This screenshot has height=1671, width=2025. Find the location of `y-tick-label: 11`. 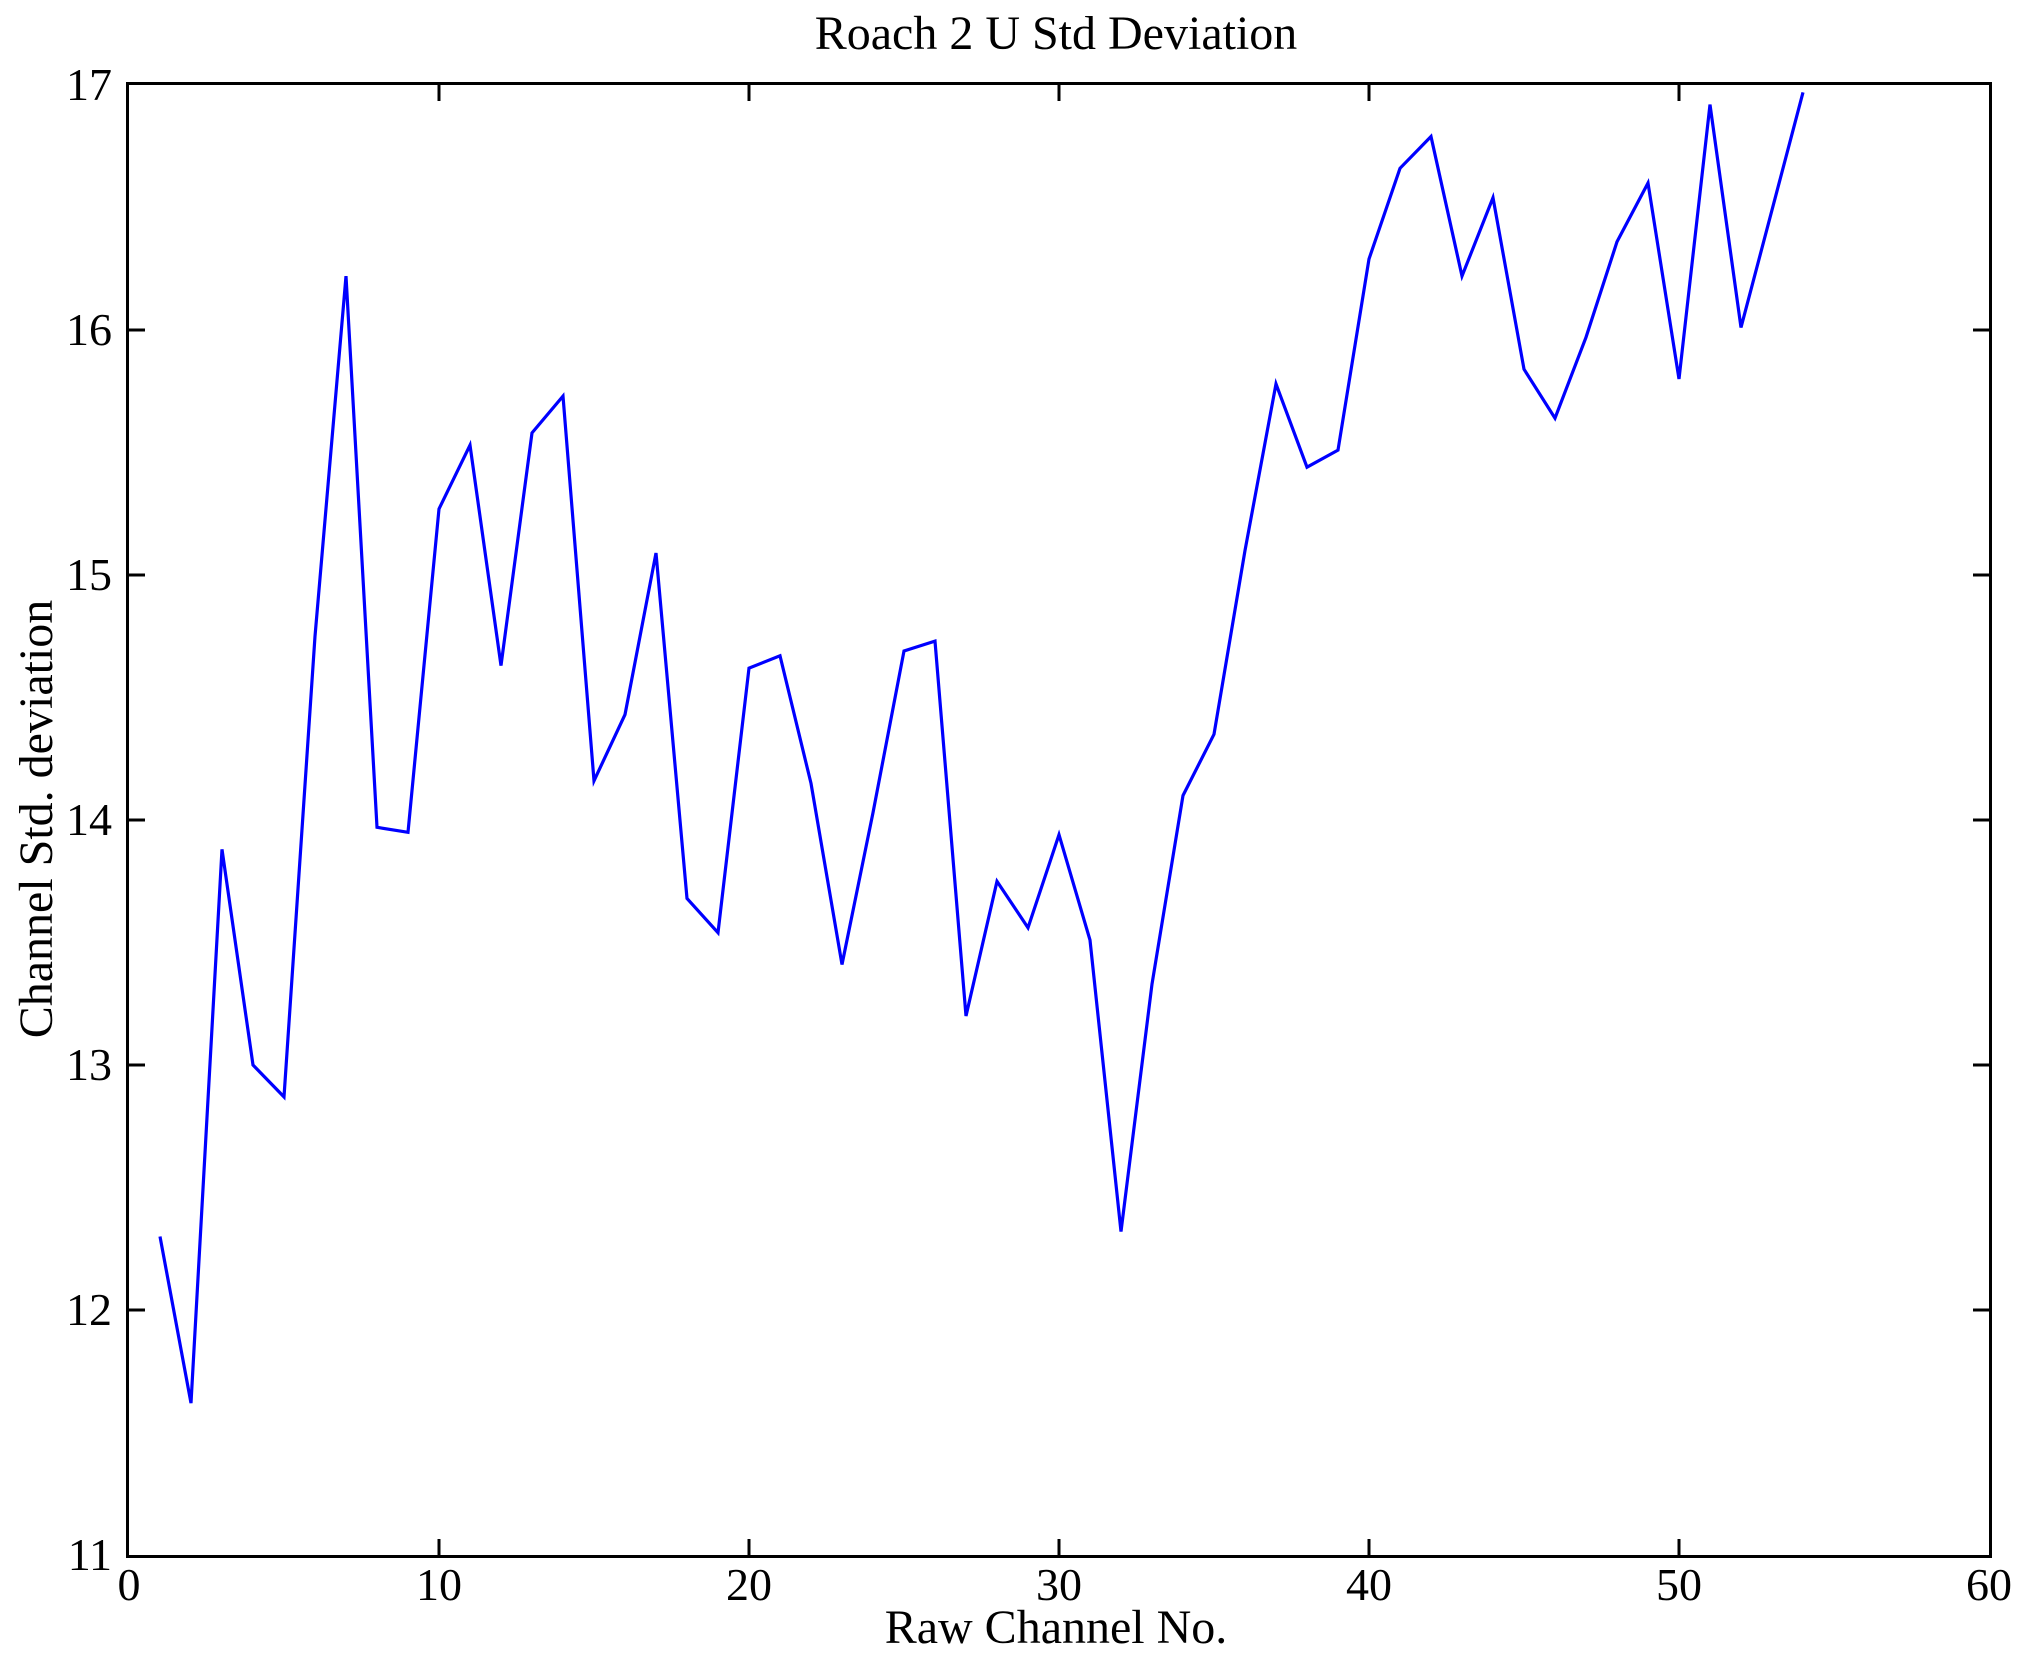

y-tick-label: 11 is located at coordinates (89, 1554).